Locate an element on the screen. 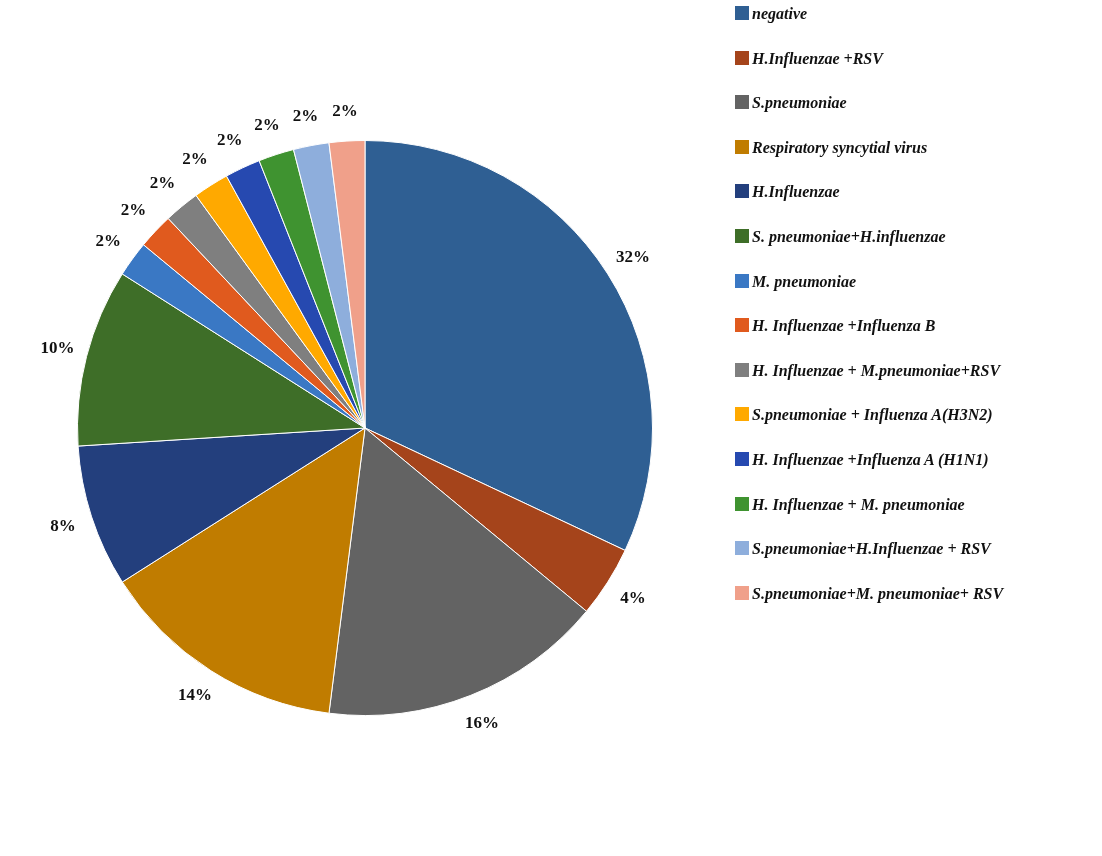 This screenshot has height=856, width=1102. legend-label: H. Influenzae + M. pneumoniae is located at coordinates (858, 504).